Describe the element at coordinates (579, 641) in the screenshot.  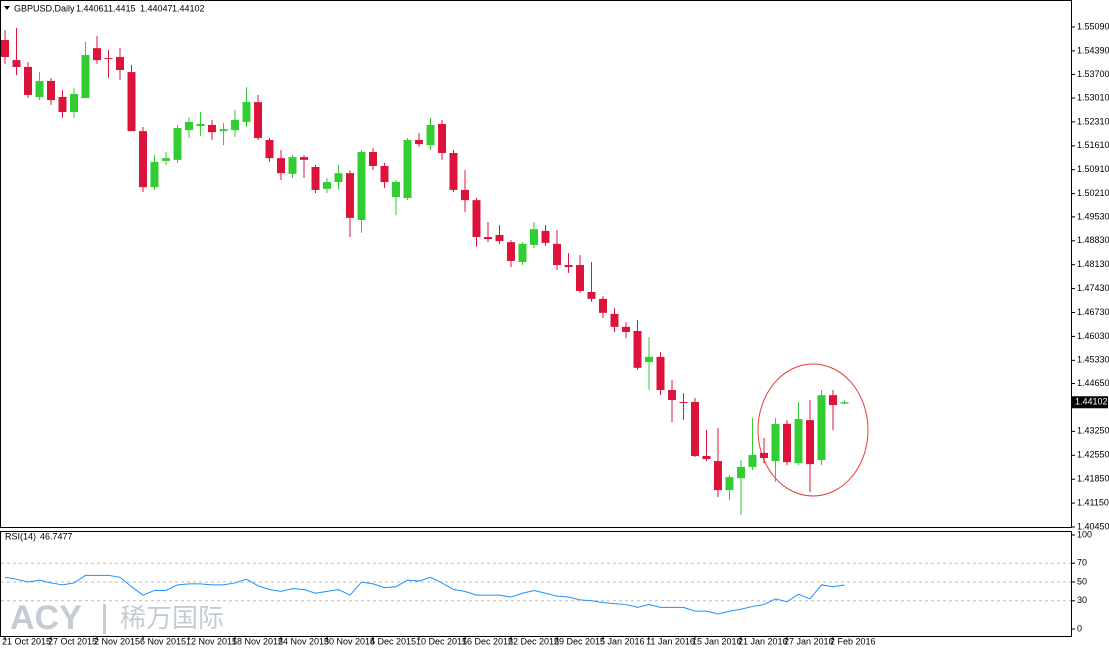
I see `x-tick-label: 29 Dec 2015` at that location.